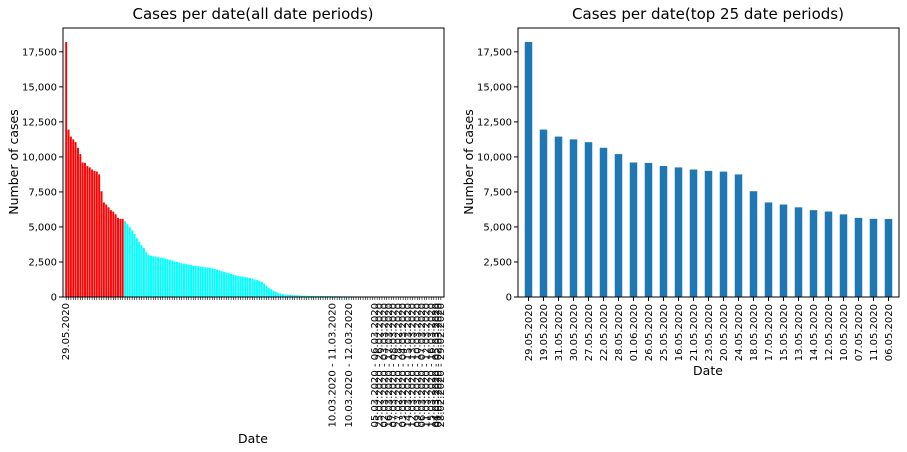  What do you see at coordinates (497, 192) in the screenshot?
I see `y-tick-label: 7,500` at bounding box center [497, 192].